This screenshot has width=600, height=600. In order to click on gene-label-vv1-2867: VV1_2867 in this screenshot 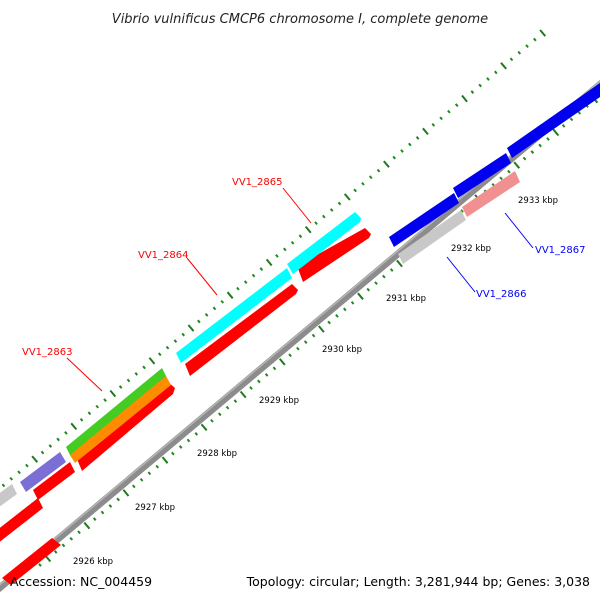, I will do `click(560, 250)`.